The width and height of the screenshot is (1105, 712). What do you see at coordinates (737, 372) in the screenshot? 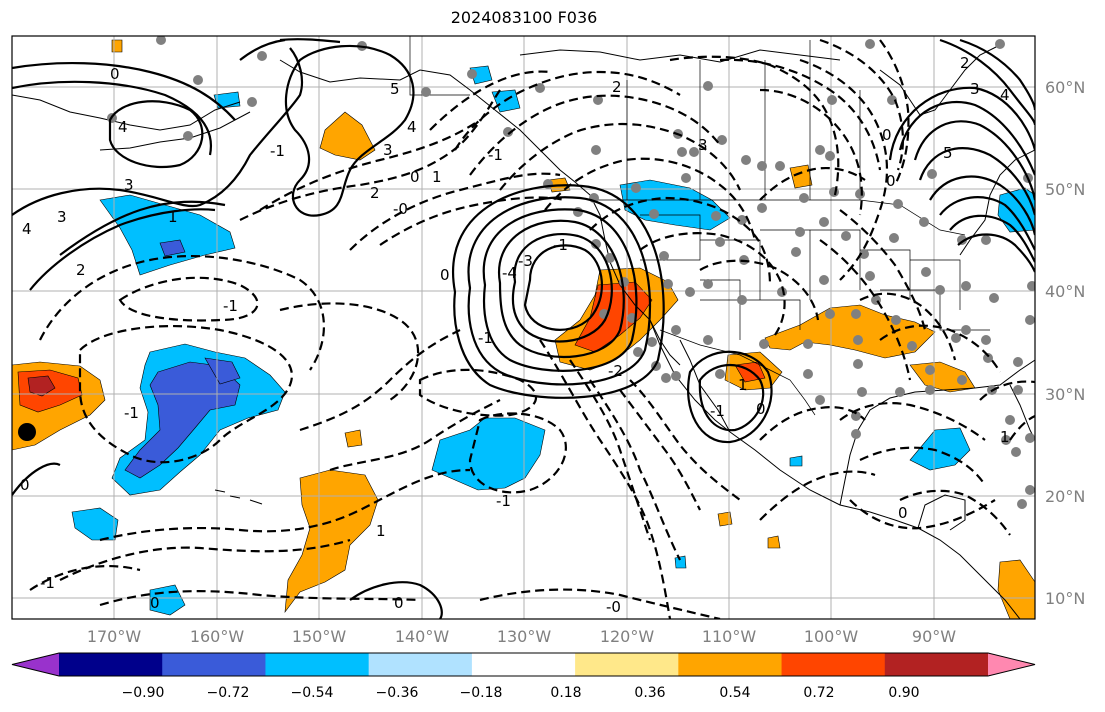
I see `border-us-mexico` at bounding box center [737, 372].